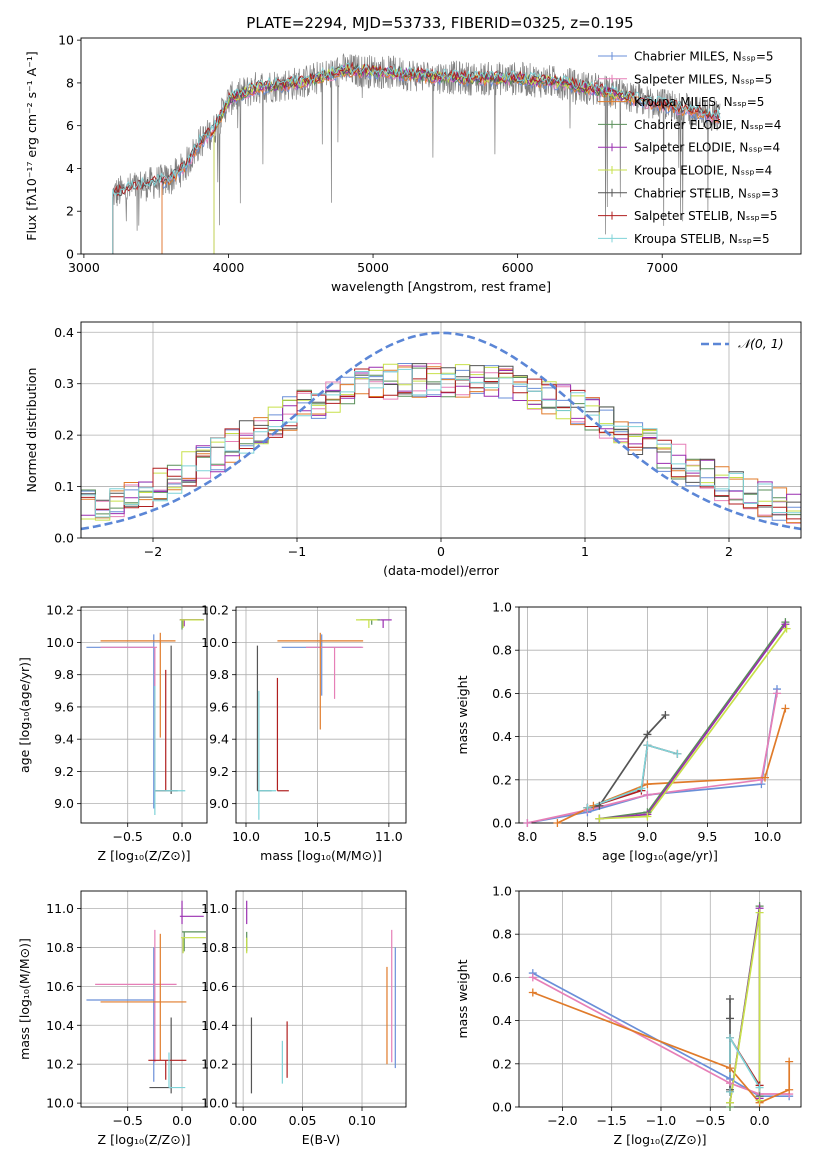 The width and height of the screenshot is (819, 1170). Describe the element at coordinates (321, 855) in the screenshot. I see `x-axis-label: mass [log₁₀(M/M⊙)]` at that location.